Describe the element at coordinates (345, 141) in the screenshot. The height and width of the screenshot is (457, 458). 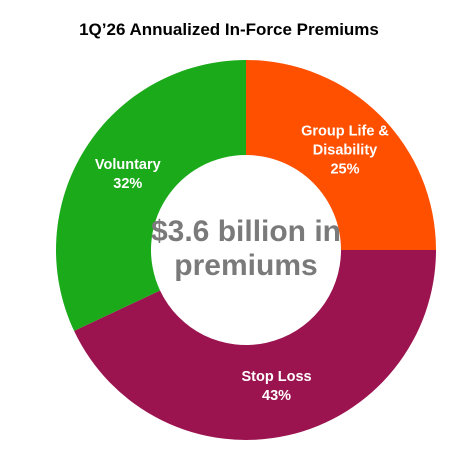
I see `category-label: Group Life & Disability` at that location.